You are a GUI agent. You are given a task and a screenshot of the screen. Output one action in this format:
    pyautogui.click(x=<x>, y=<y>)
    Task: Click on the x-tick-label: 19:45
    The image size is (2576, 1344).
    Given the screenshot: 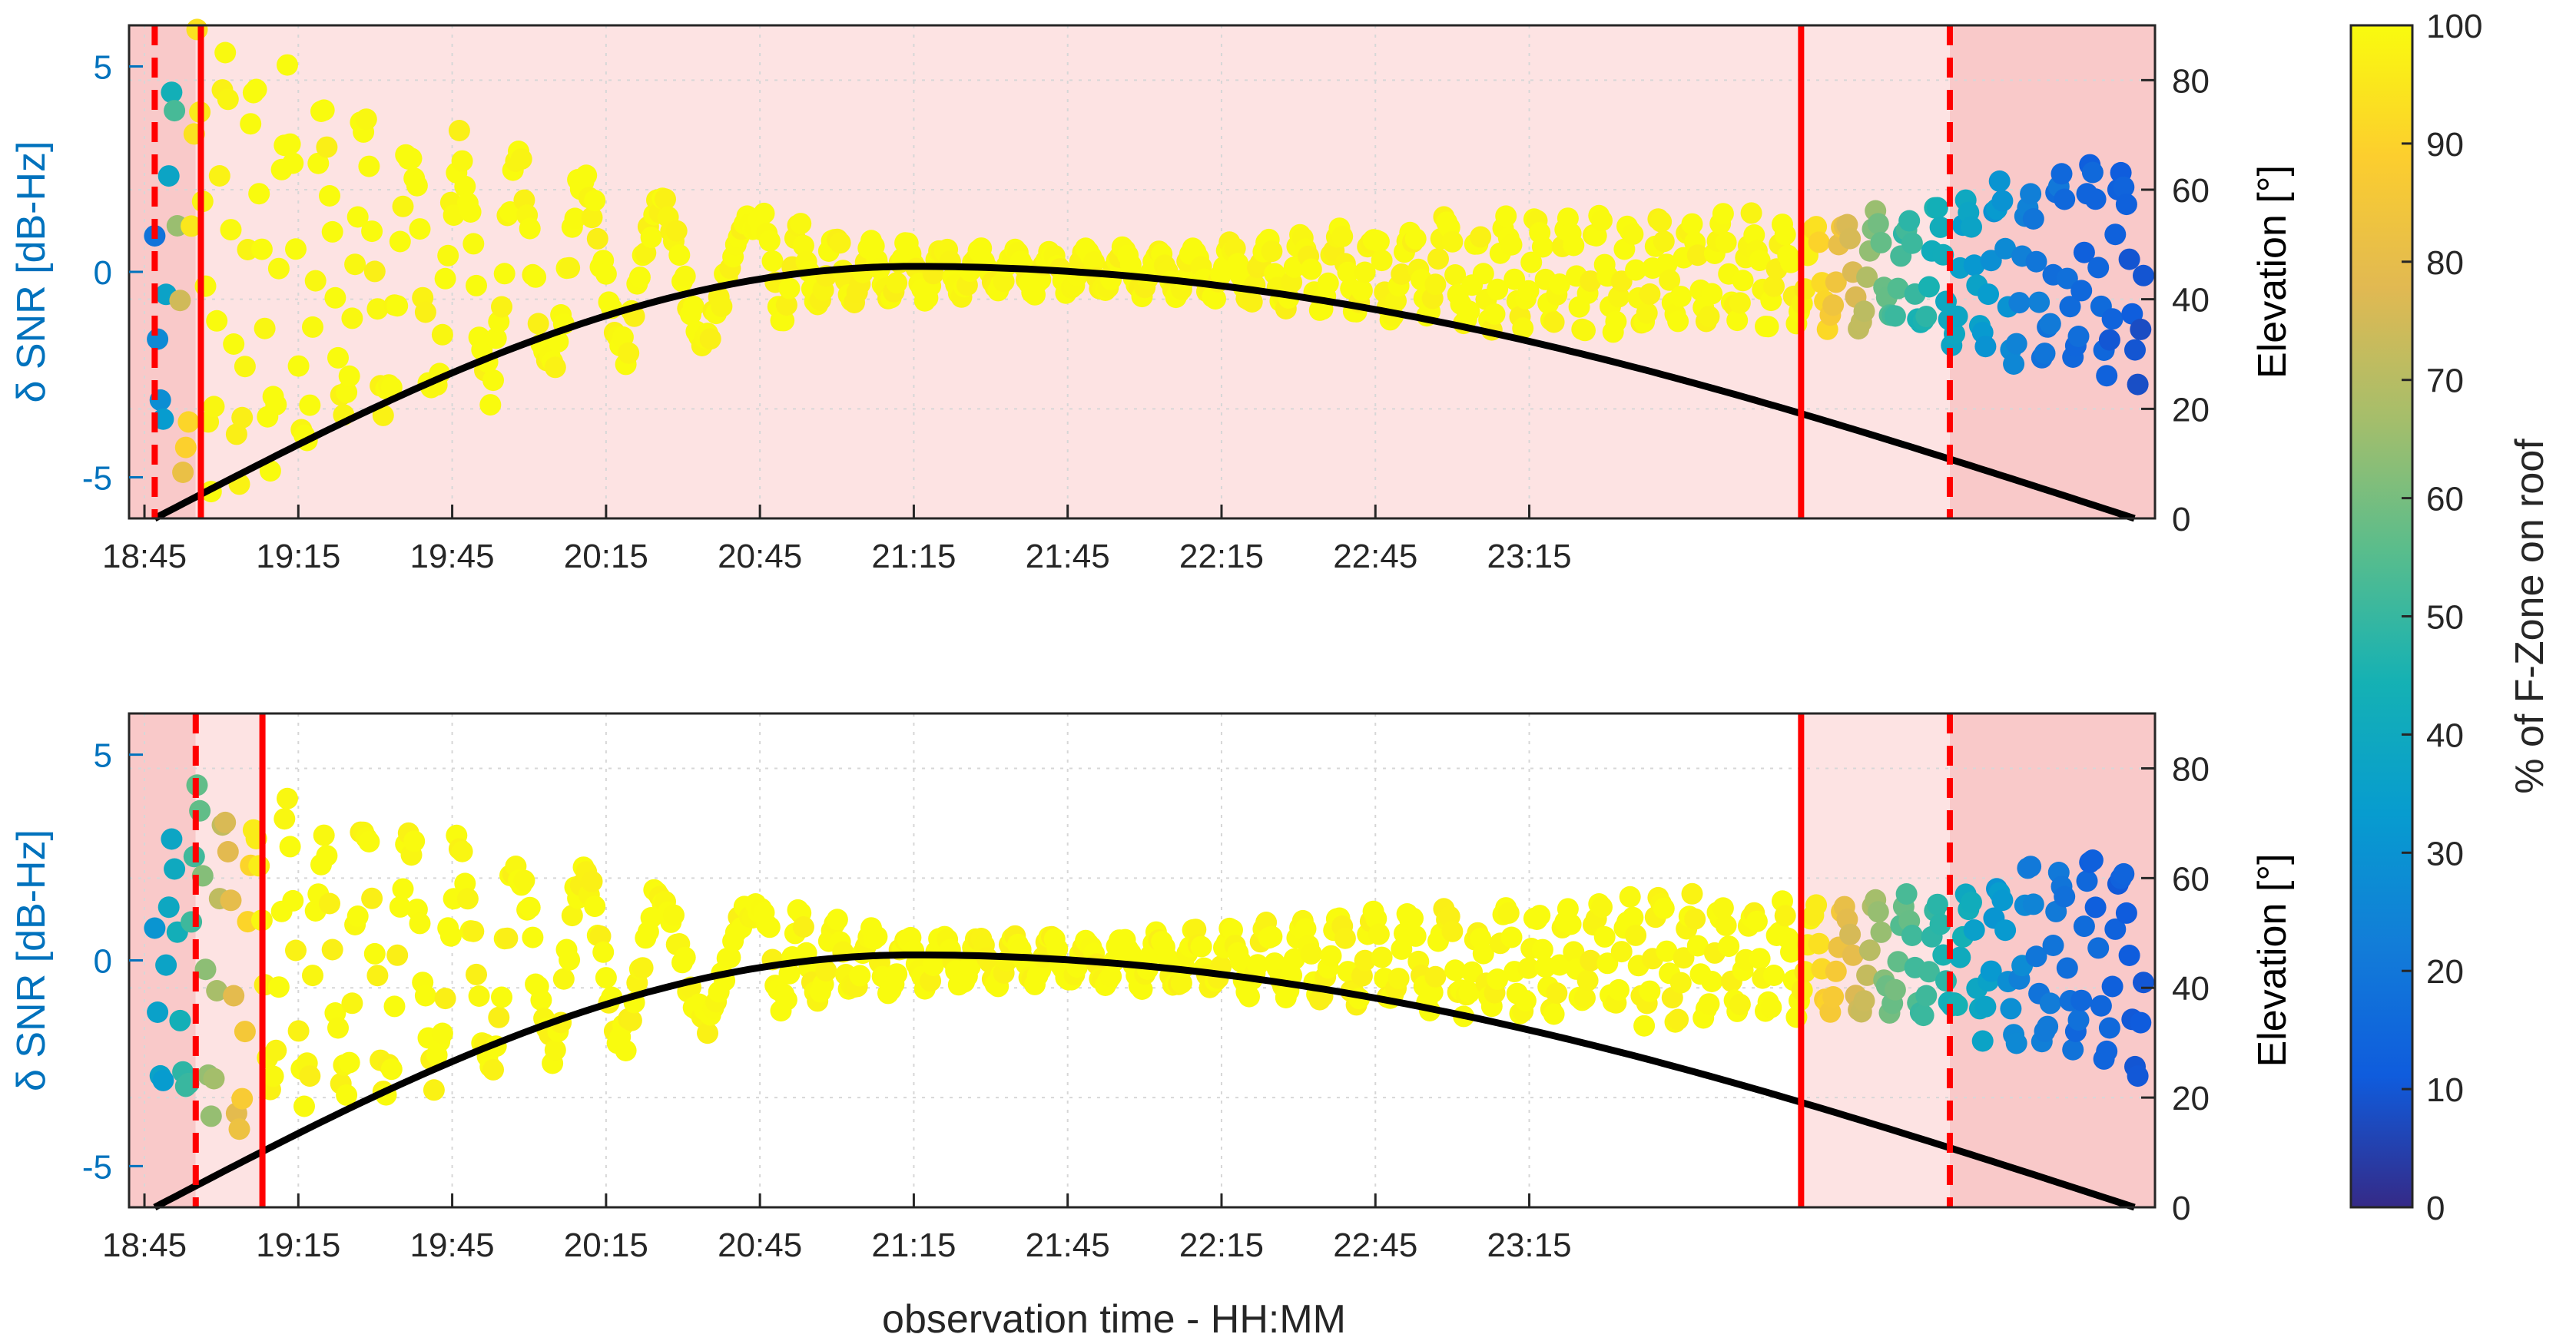 What is the action you would take?
    pyautogui.click(x=452, y=1245)
    